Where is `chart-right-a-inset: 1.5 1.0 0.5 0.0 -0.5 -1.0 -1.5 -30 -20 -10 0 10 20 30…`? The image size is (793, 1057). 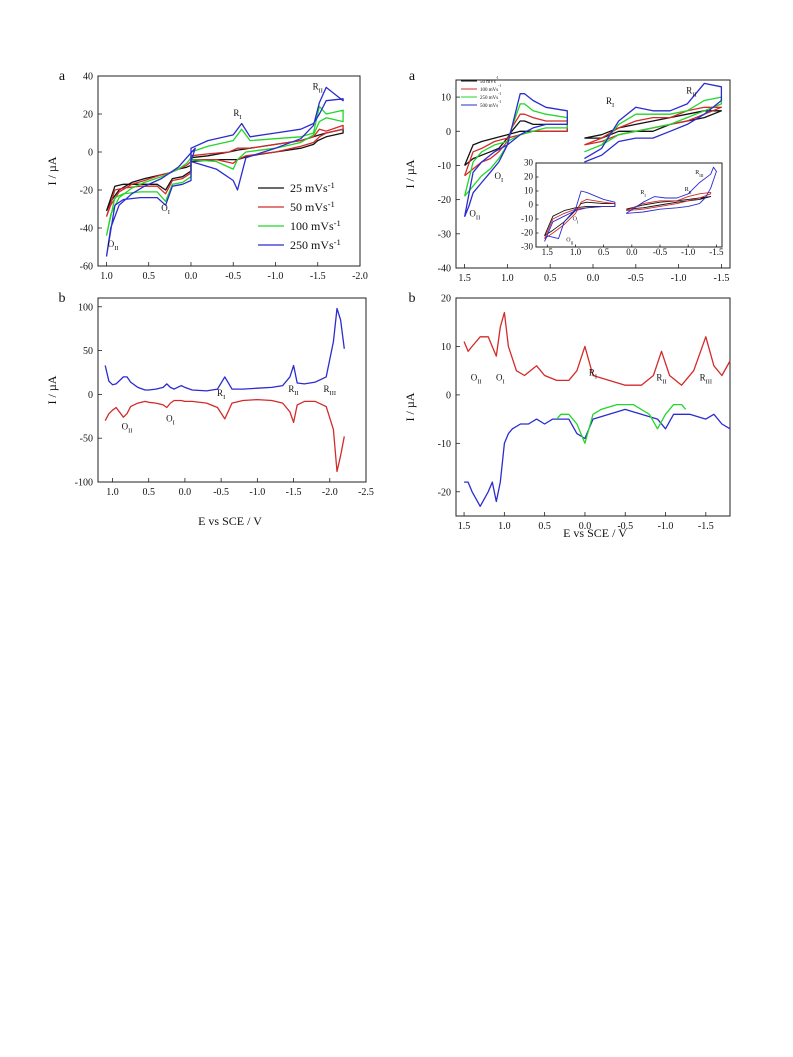
chart-right-a-inset: 1.5 1.0 0.5 0.0 -0.5 -1.0 -1.5 -30 -20 -10 0 10 20 30… is located at coordinates (622, 208).